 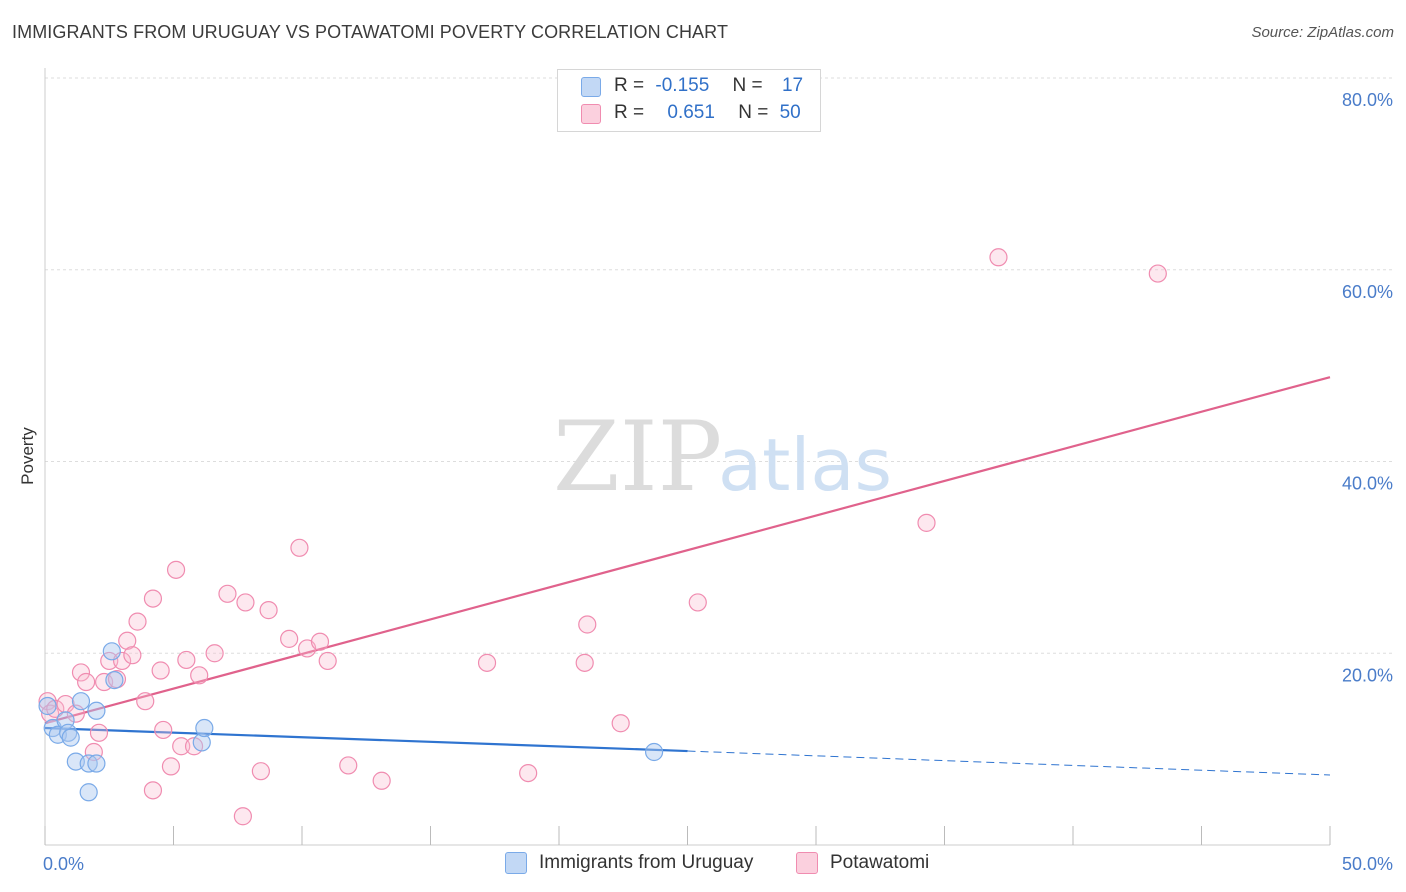 I want to click on watermark: ZIP atlas, so click(x=722, y=457).